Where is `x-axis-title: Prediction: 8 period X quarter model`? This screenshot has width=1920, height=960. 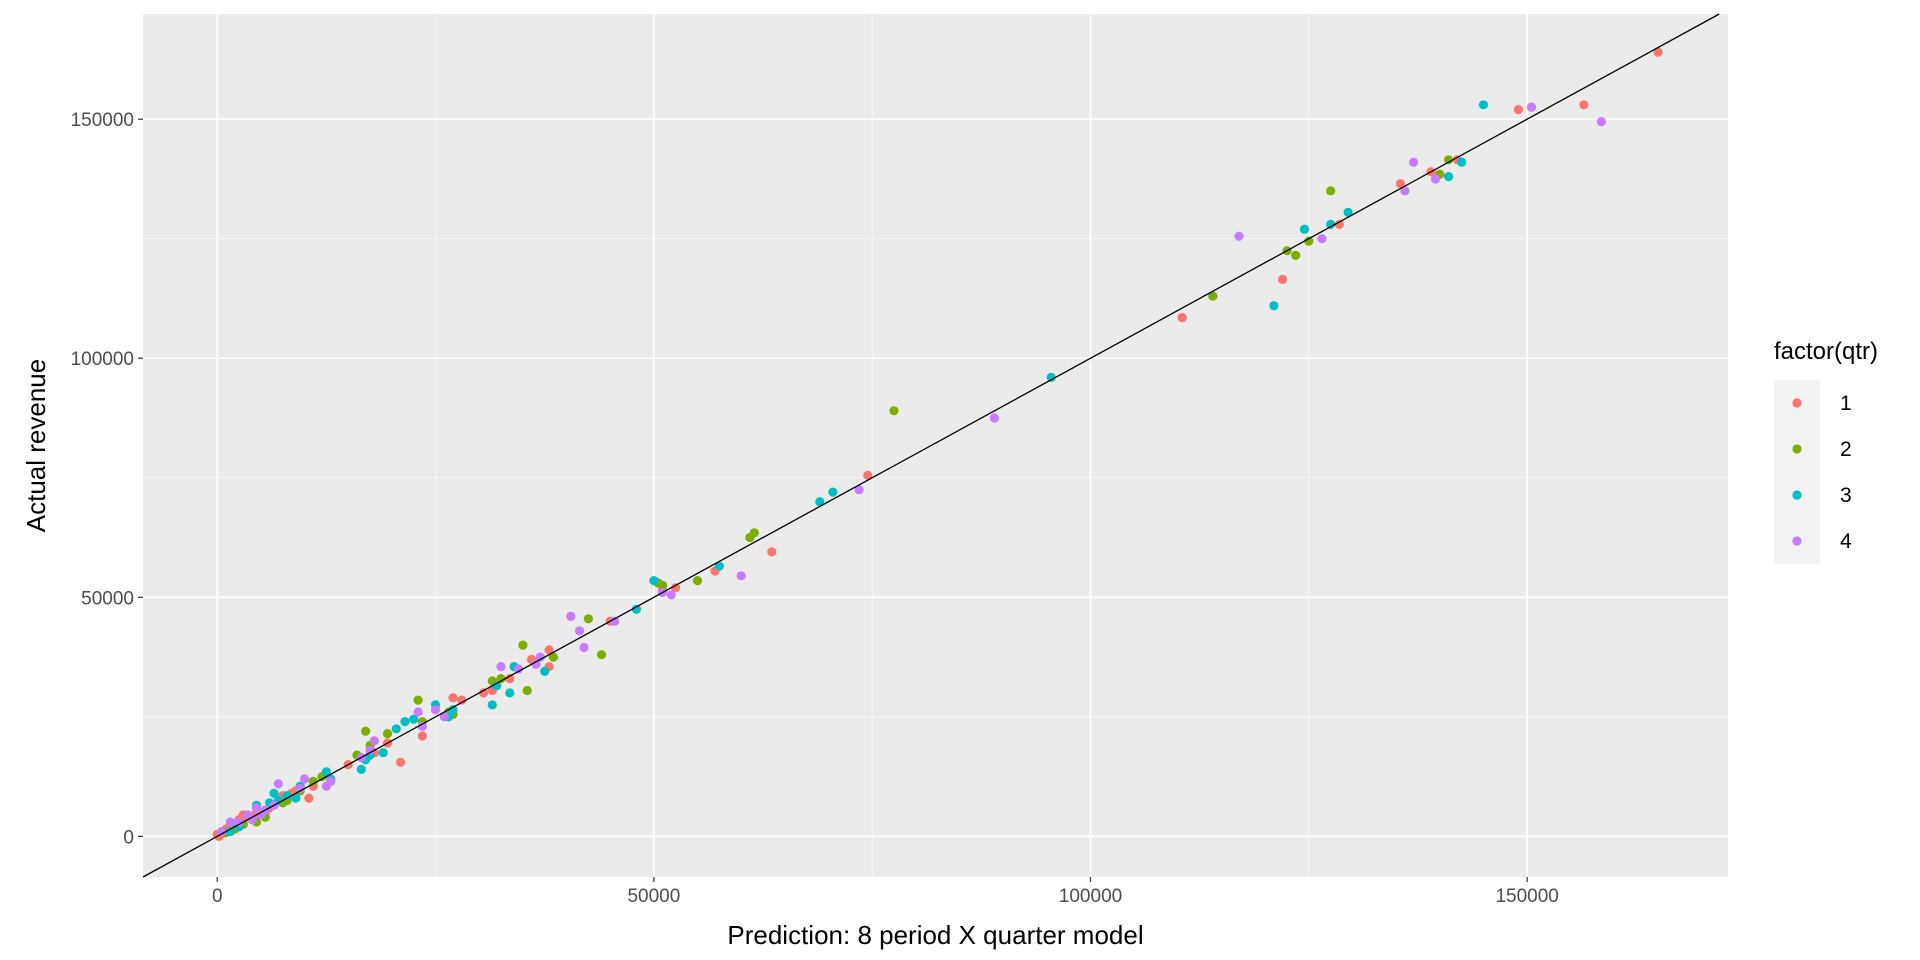
x-axis-title: Prediction: 8 period X quarter model is located at coordinates (935, 935).